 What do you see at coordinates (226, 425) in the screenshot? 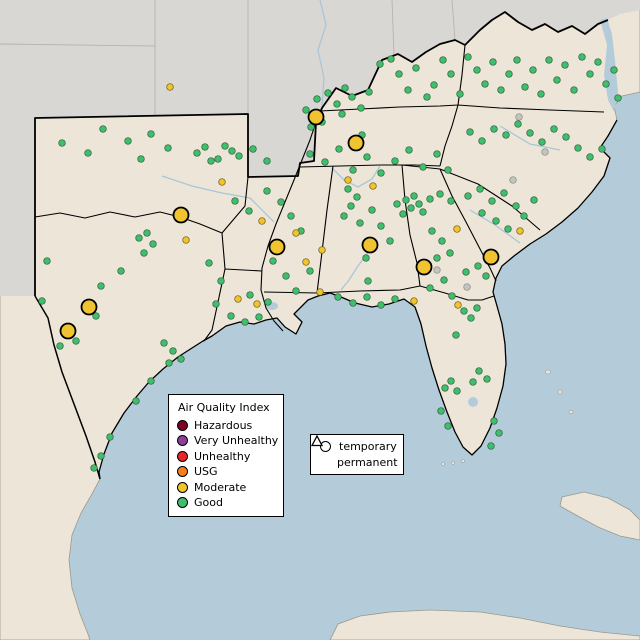
I see `aqi-legend-item: Hazardous` at bounding box center [226, 425].